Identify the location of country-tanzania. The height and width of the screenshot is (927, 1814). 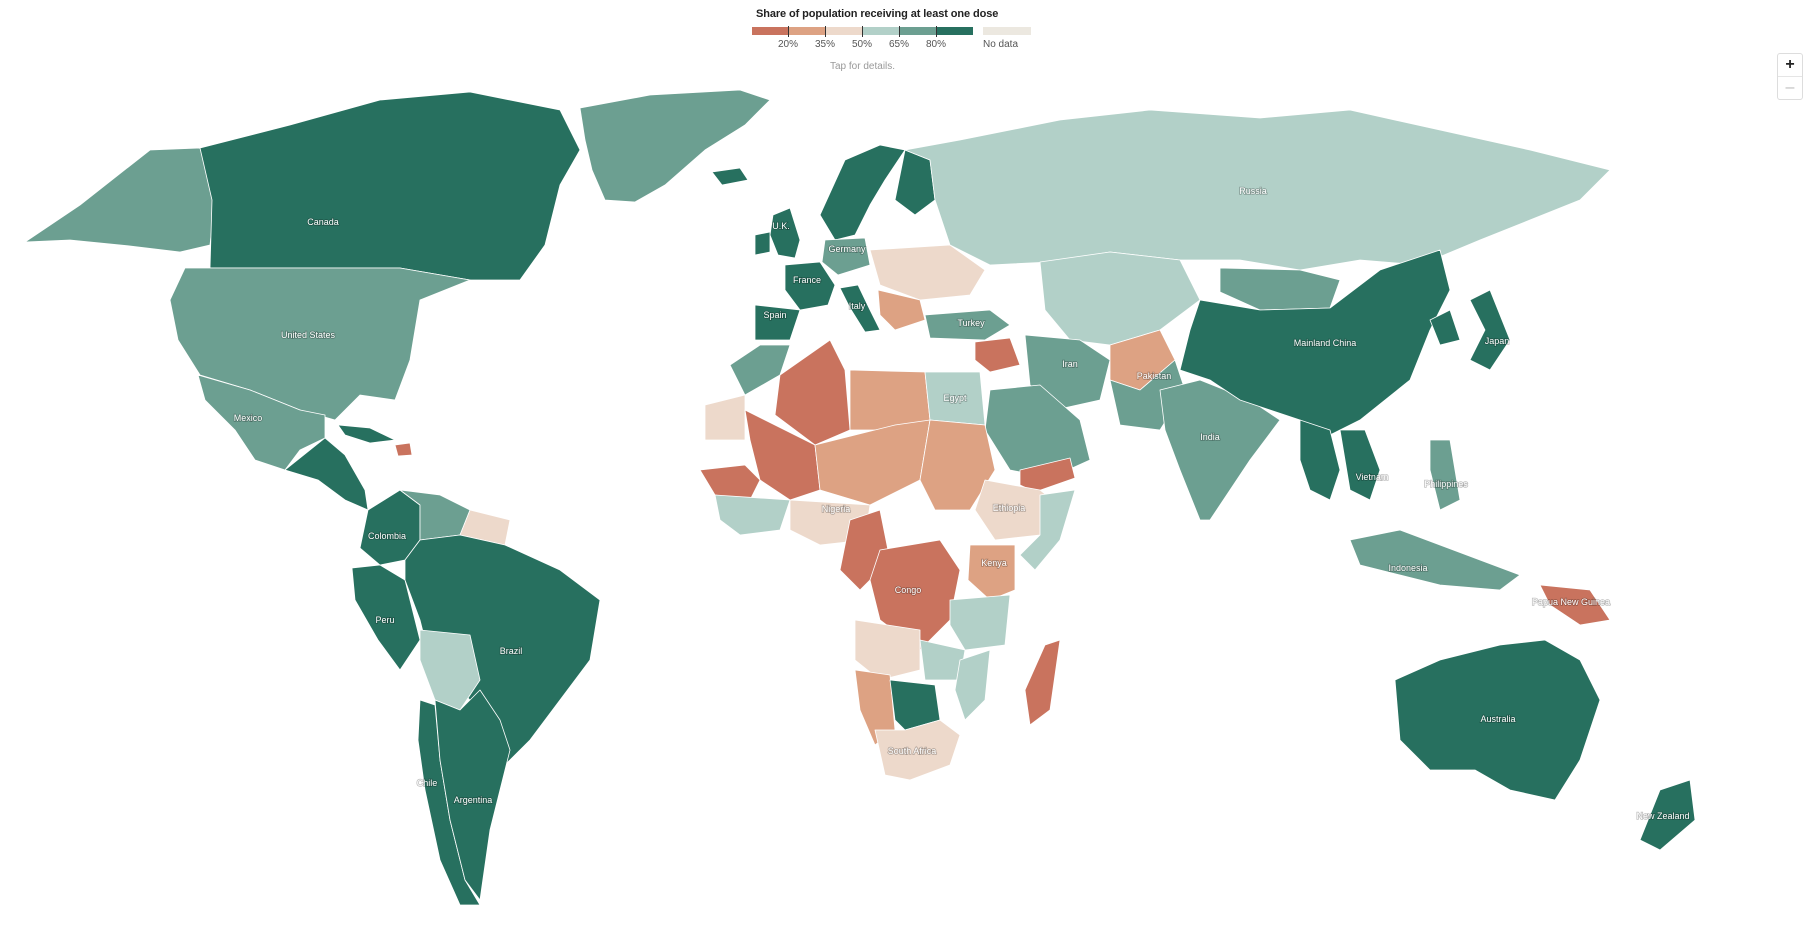
(980, 622).